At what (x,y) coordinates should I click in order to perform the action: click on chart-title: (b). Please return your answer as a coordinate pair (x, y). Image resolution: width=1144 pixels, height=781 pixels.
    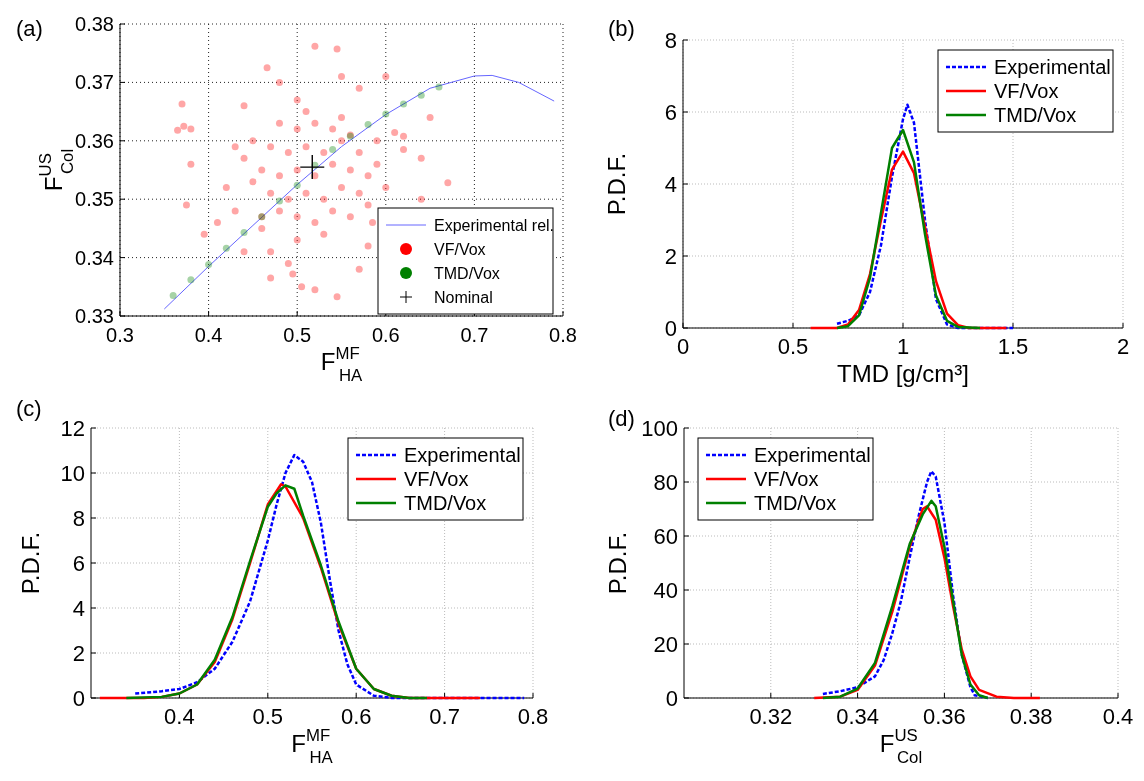
    Looking at the image, I should click on (621, 28).